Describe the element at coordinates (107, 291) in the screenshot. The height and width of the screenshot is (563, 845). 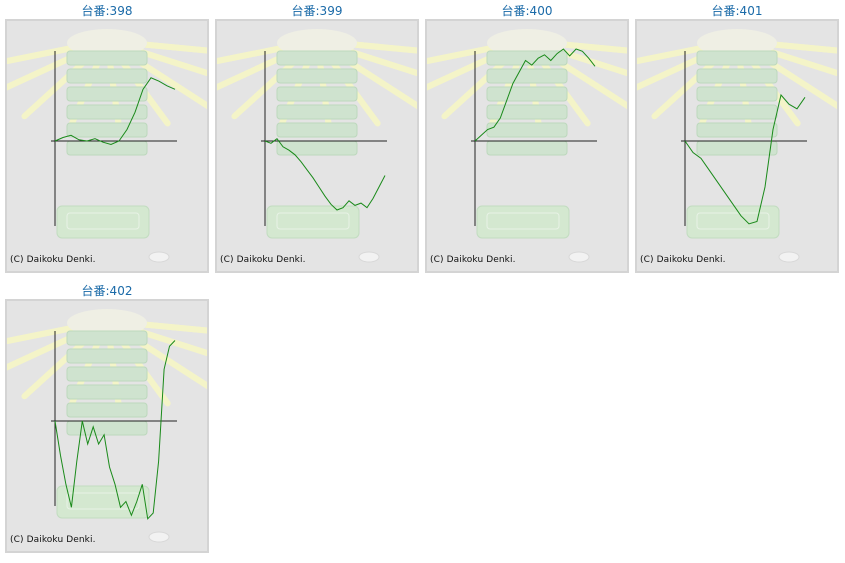
I see `machine-number-link: 台番:402` at that location.